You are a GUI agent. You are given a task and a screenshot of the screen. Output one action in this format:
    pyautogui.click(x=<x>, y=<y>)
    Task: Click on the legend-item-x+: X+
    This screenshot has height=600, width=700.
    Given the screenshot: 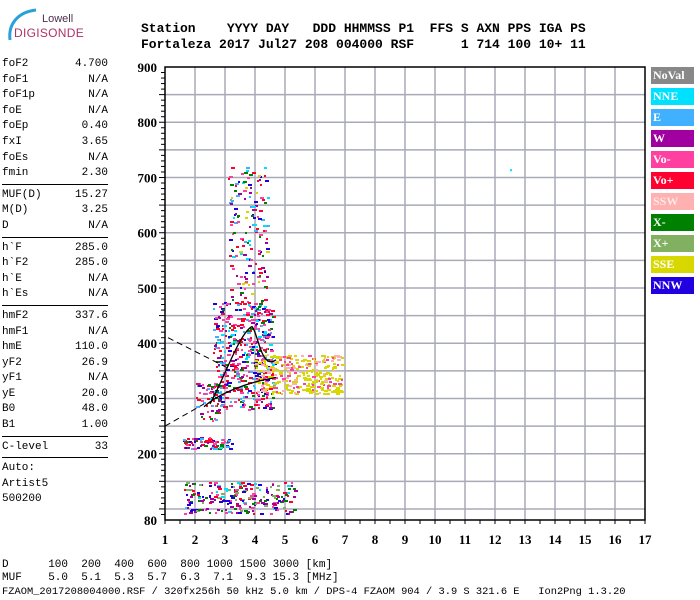 What is the action you would take?
    pyautogui.click(x=672, y=243)
    